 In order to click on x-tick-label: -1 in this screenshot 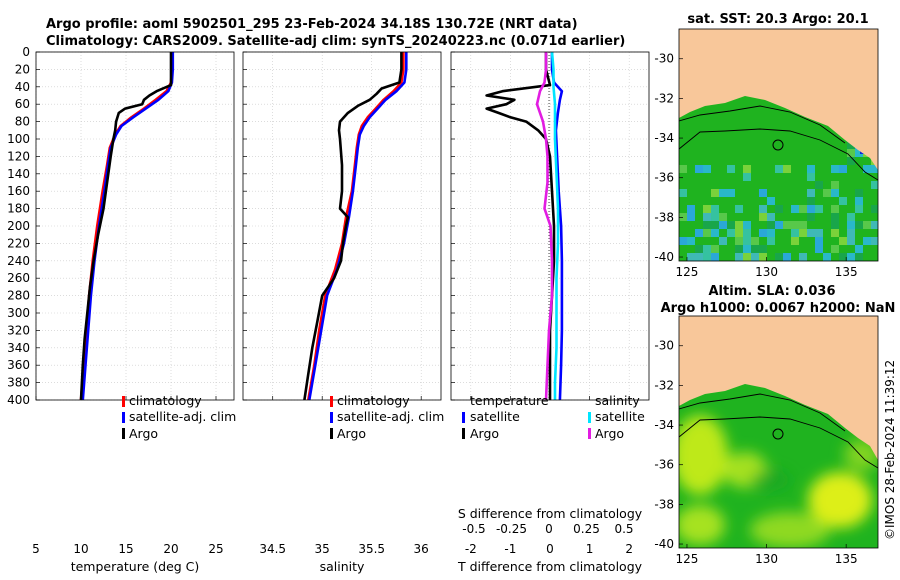, I will do `click(510, 549)`.